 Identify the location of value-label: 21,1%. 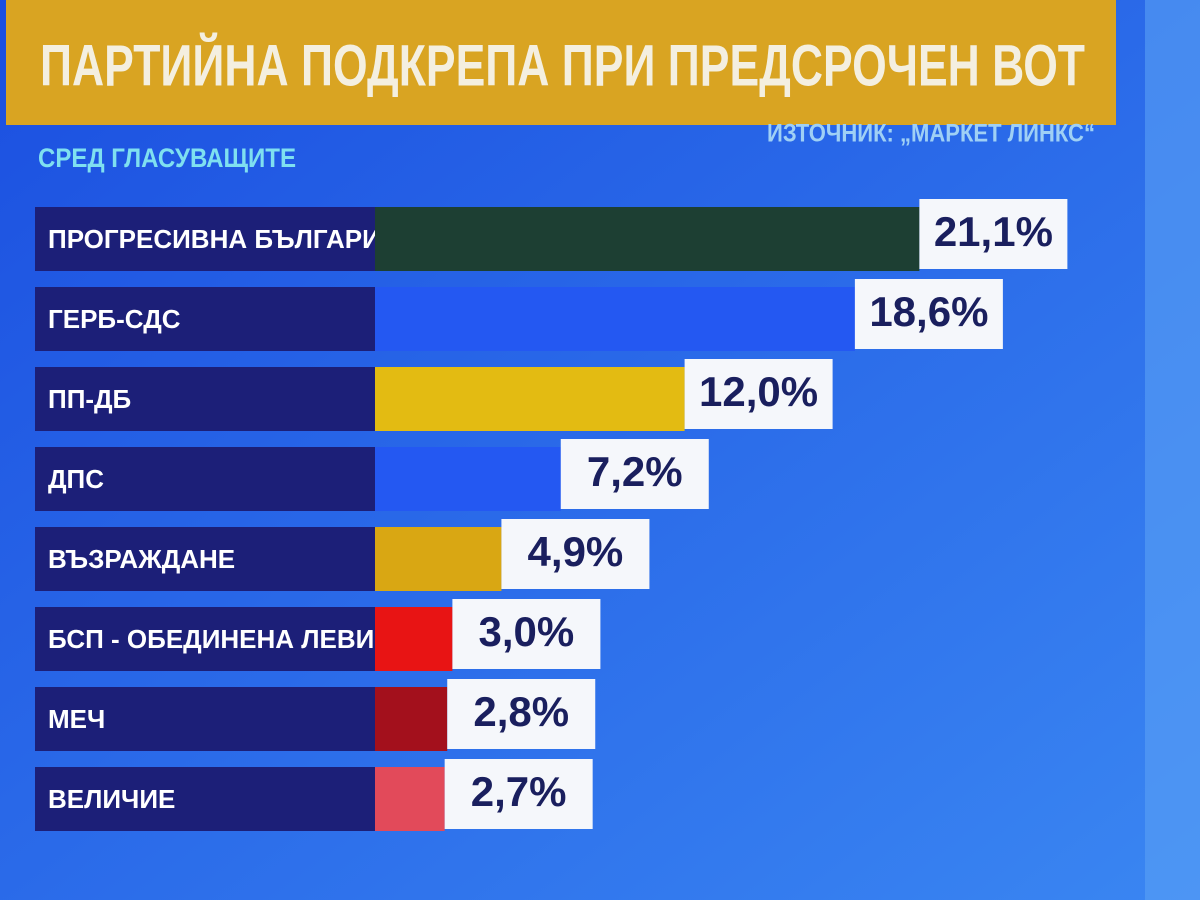
(993, 231).